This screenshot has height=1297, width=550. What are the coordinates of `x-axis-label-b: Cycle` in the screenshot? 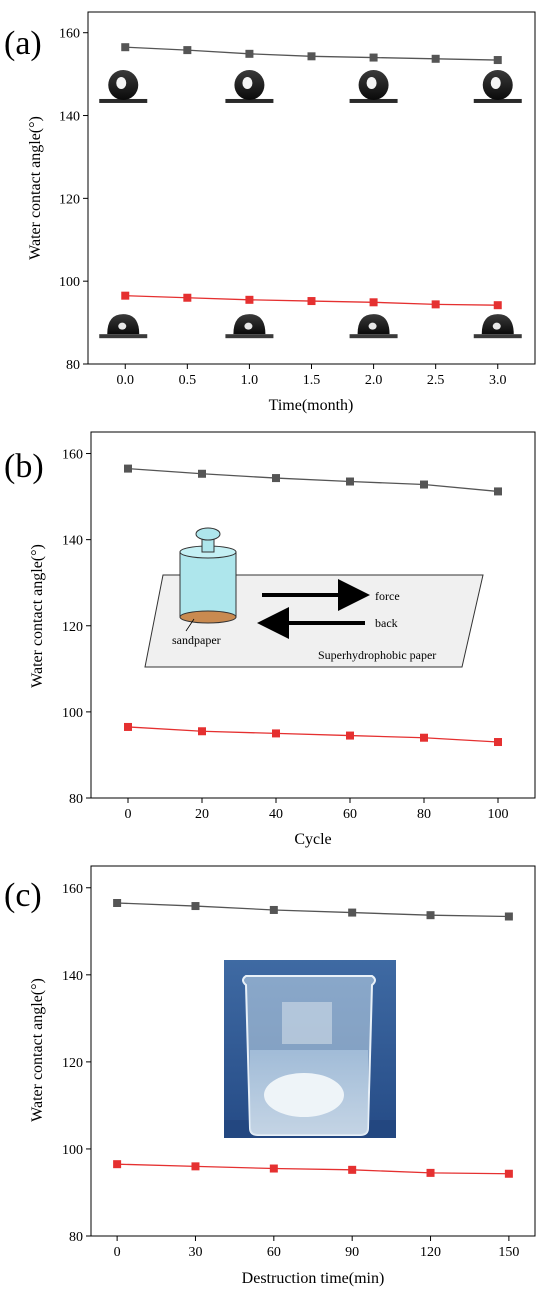 It's located at (312, 839).